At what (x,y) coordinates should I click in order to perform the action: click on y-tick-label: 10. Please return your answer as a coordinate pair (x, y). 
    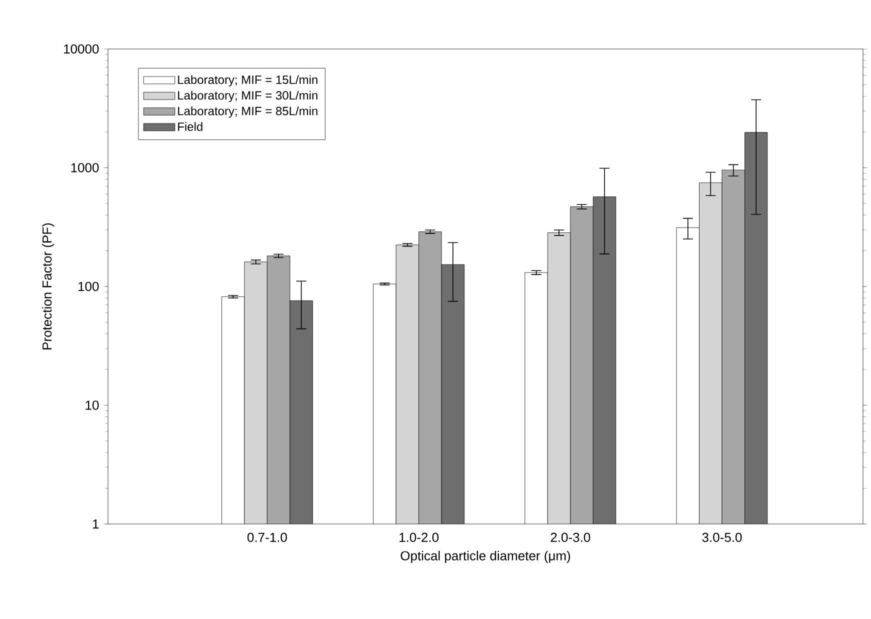
    Looking at the image, I should click on (92, 405).